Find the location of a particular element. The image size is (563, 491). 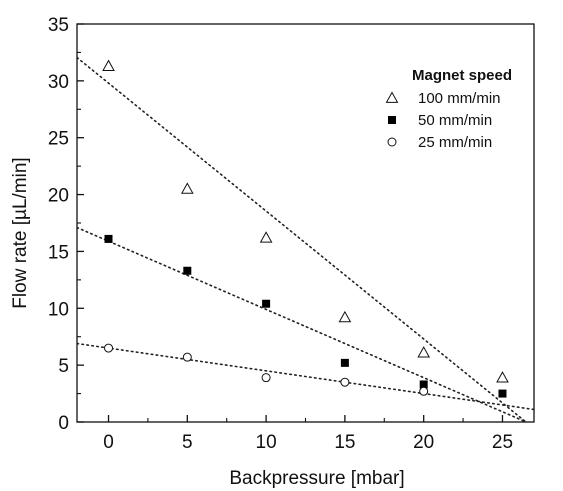

y-tick-label: 20 is located at coordinates (58, 196).